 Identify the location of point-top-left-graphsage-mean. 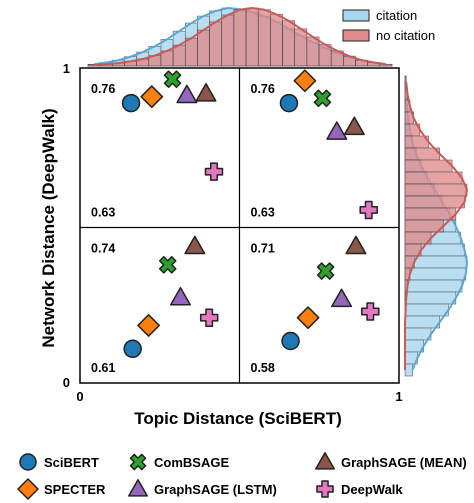
(206, 92).